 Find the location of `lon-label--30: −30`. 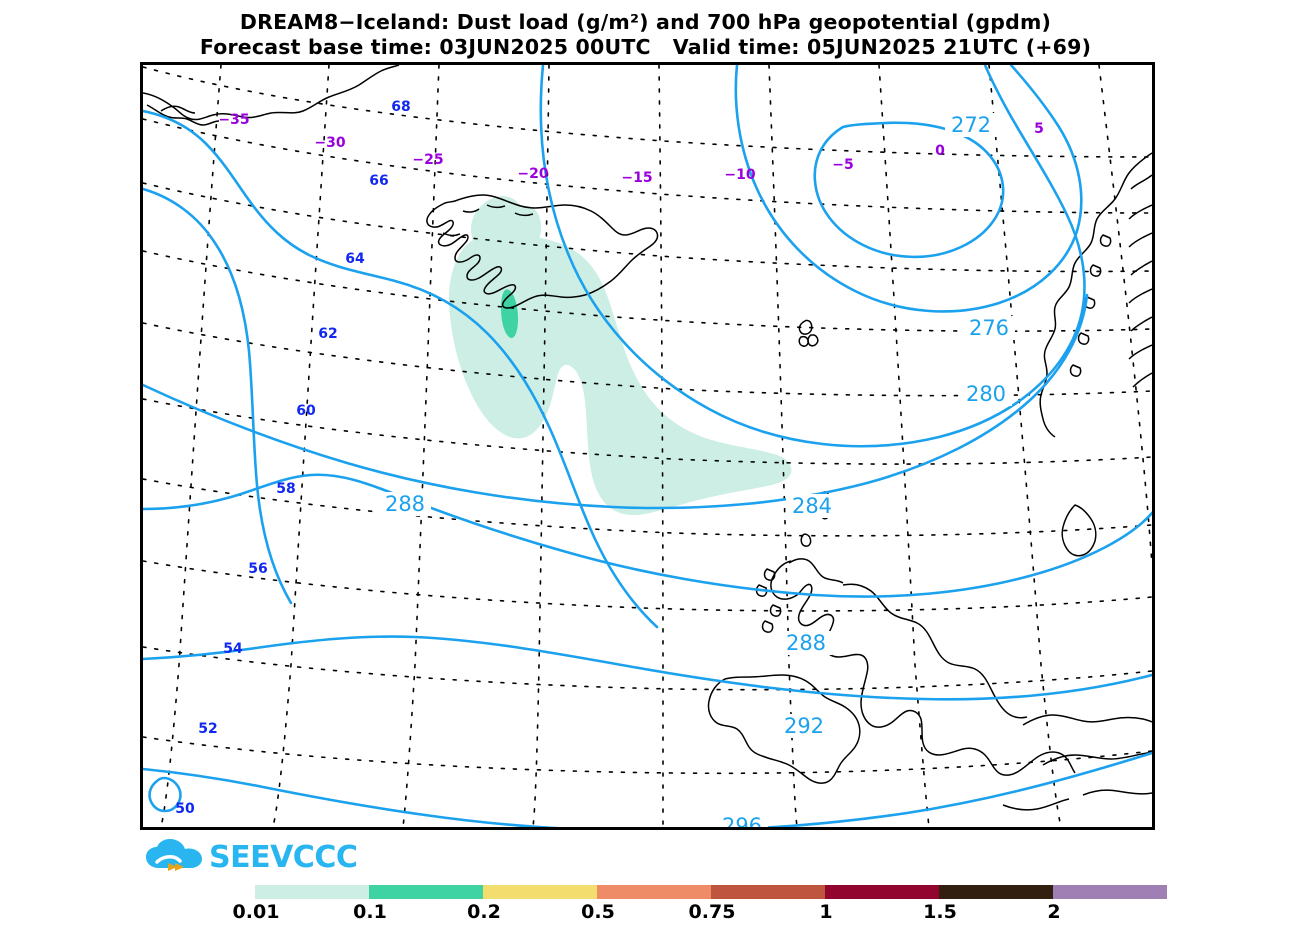

lon-label--30: −30 is located at coordinates (329, 143).